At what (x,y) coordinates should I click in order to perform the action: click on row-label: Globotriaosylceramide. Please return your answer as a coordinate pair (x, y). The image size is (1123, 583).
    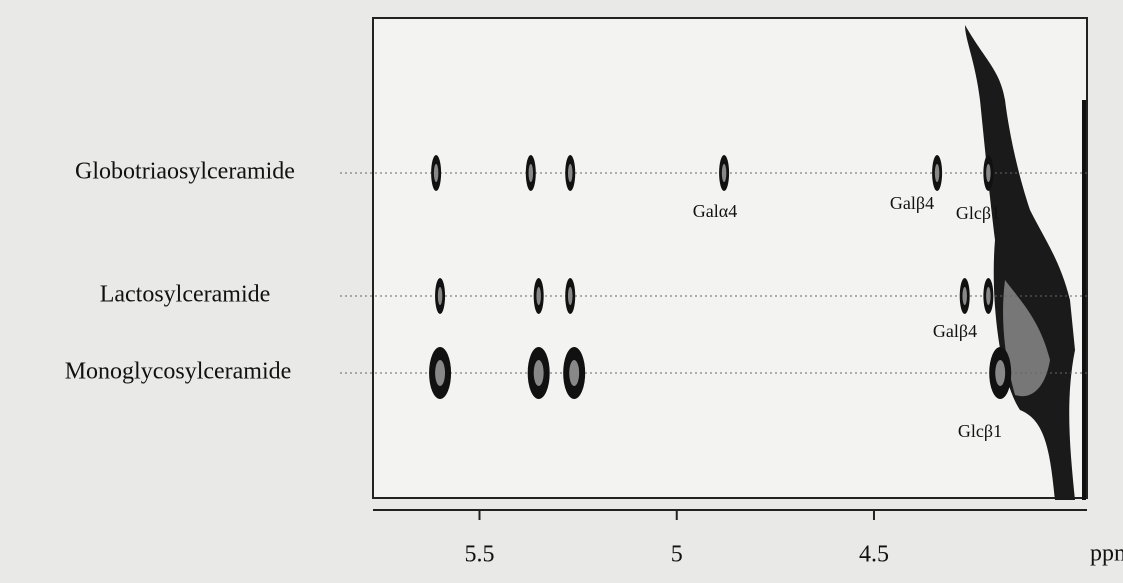
    Looking at the image, I should click on (185, 172).